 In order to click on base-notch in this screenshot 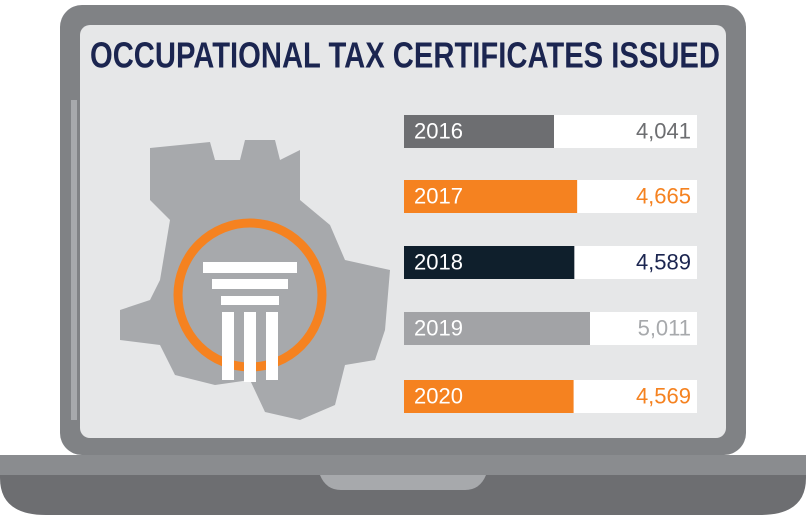, I will do `click(403, 482)`.